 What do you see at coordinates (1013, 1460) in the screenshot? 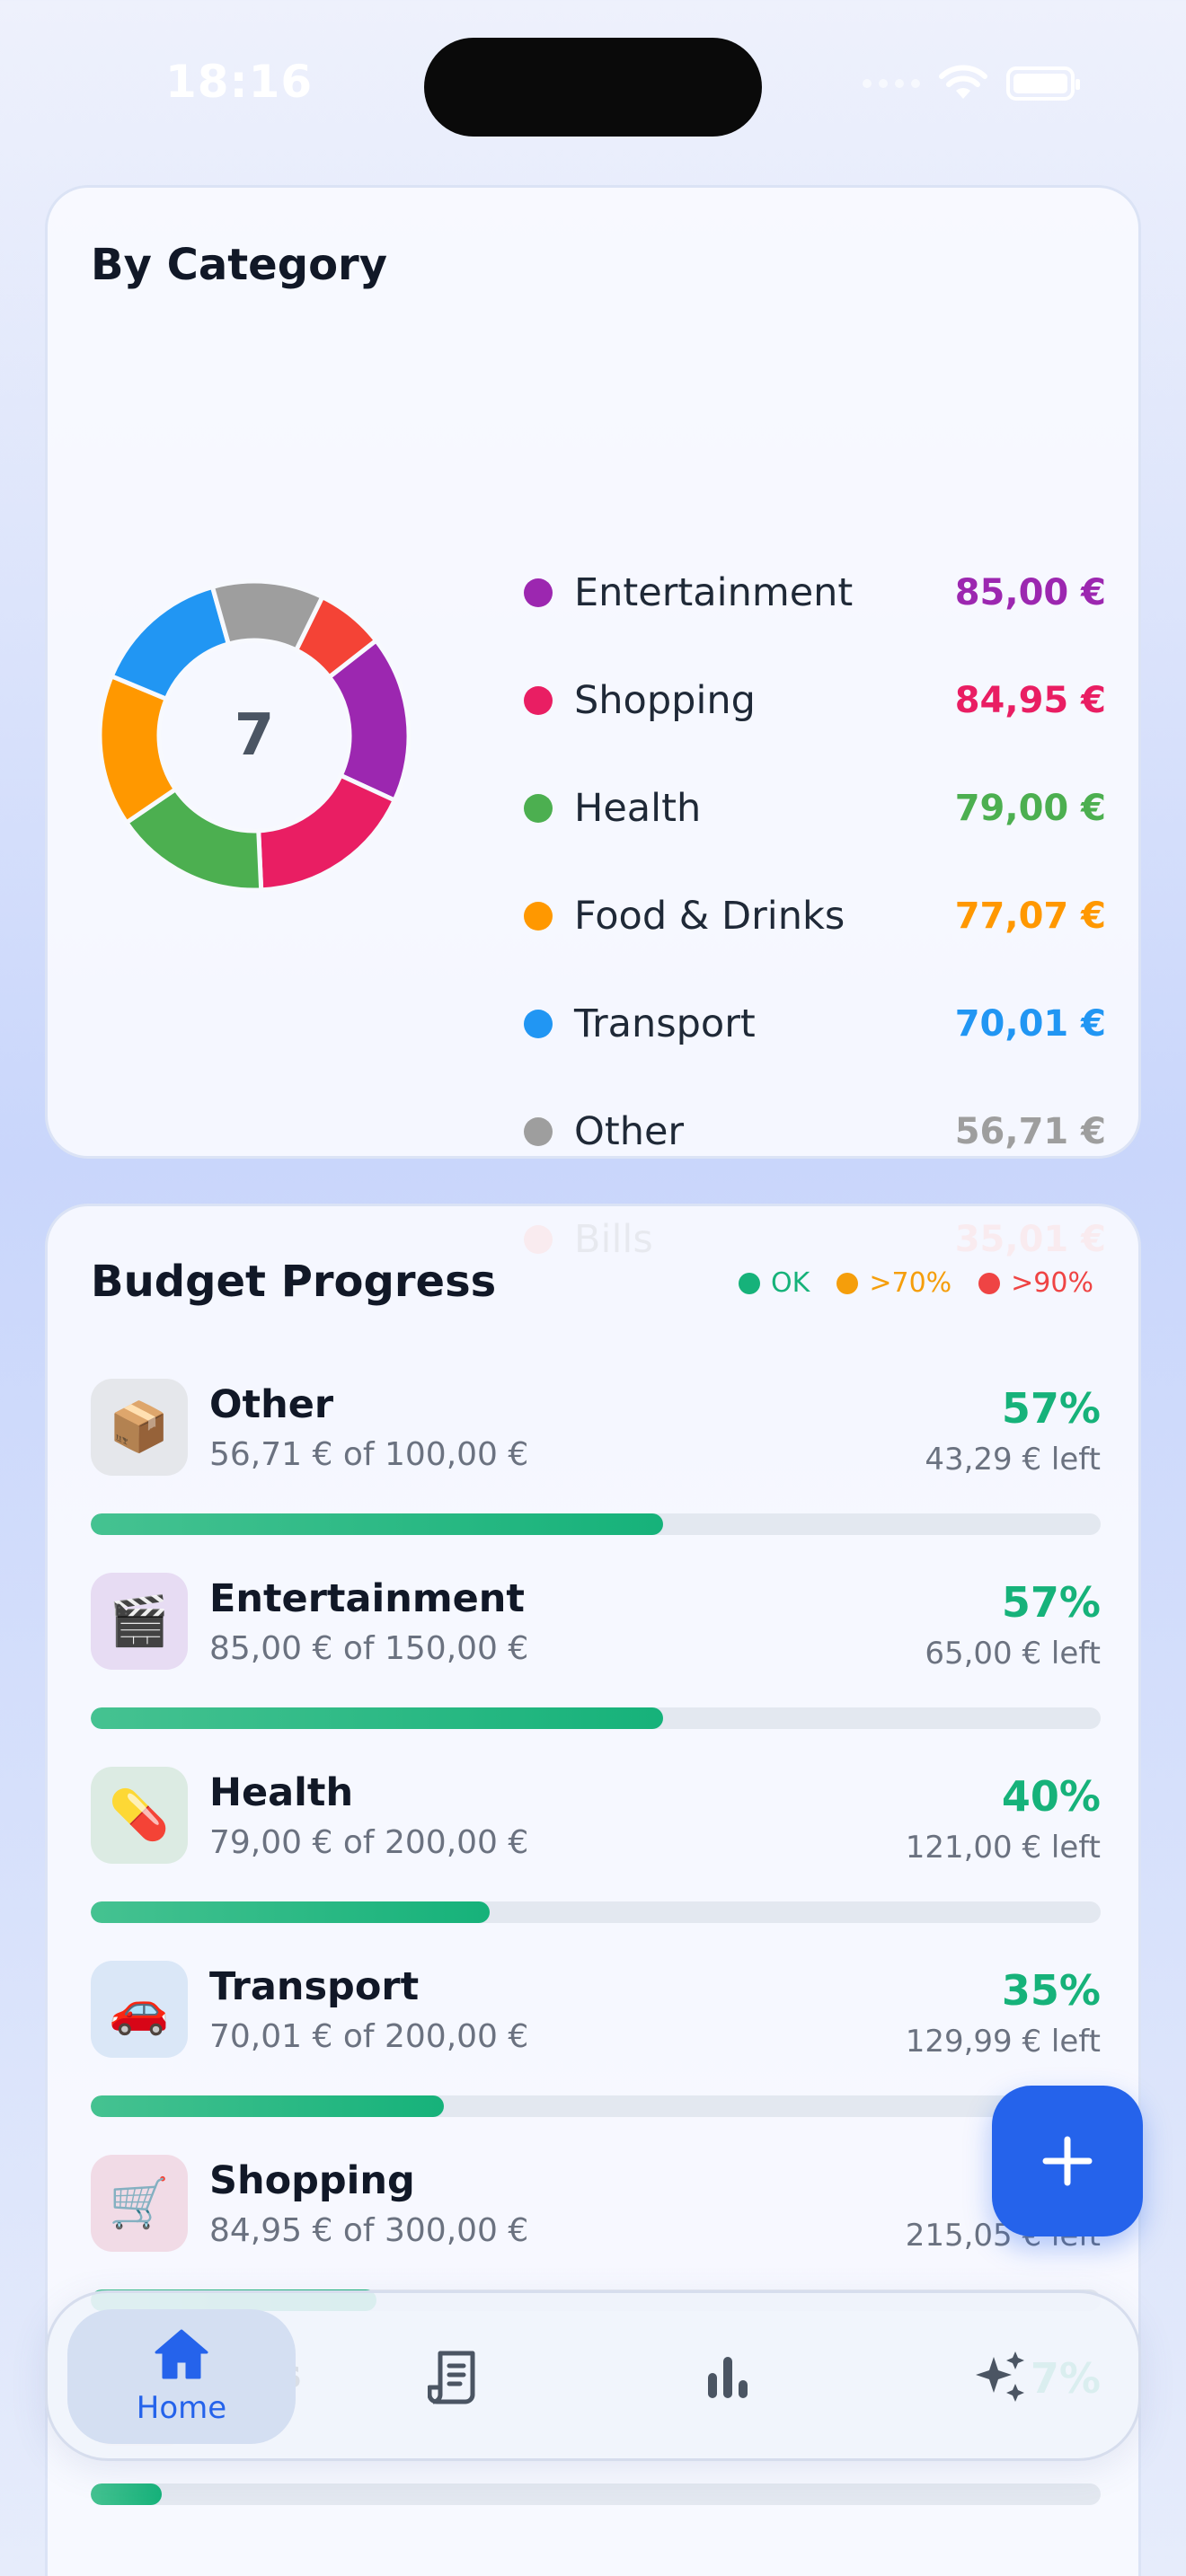
I see `budget-remaining: 43,29 € left` at bounding box center [1013, 1460].